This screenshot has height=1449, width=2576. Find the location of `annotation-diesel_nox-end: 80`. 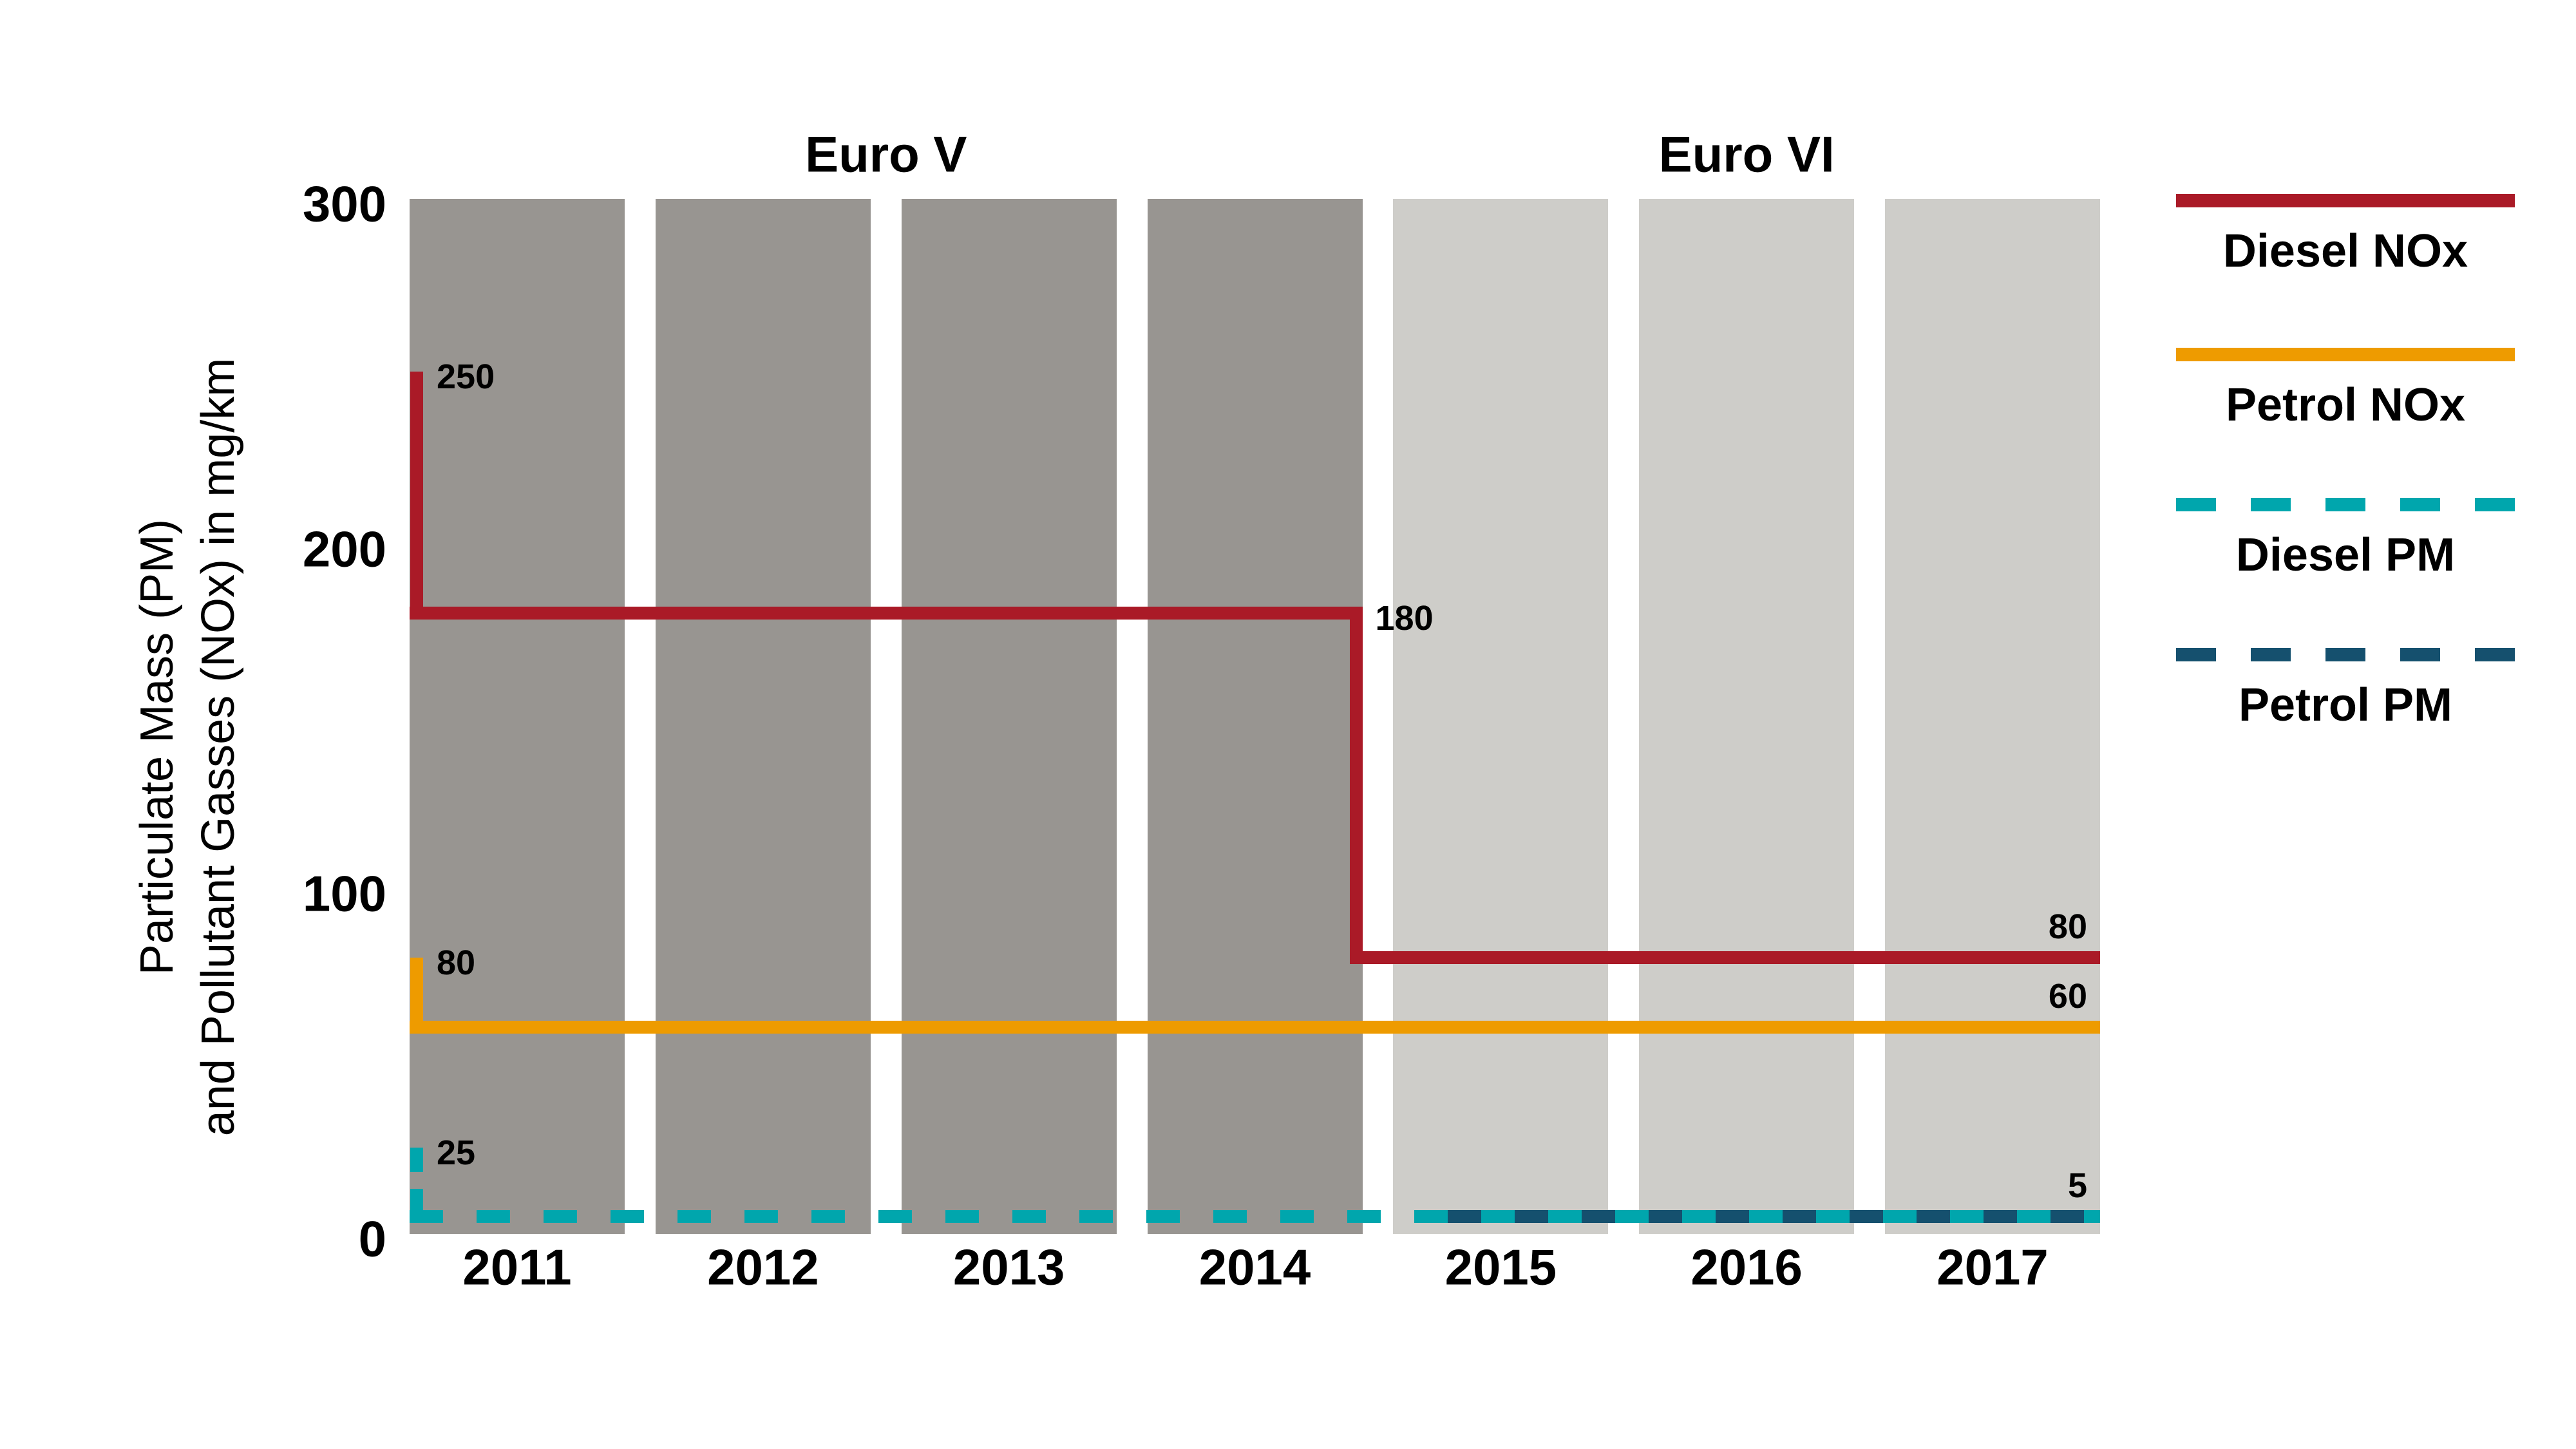

annotation-diesel_nox-end: 80 is located at coordinates (2068, 927).